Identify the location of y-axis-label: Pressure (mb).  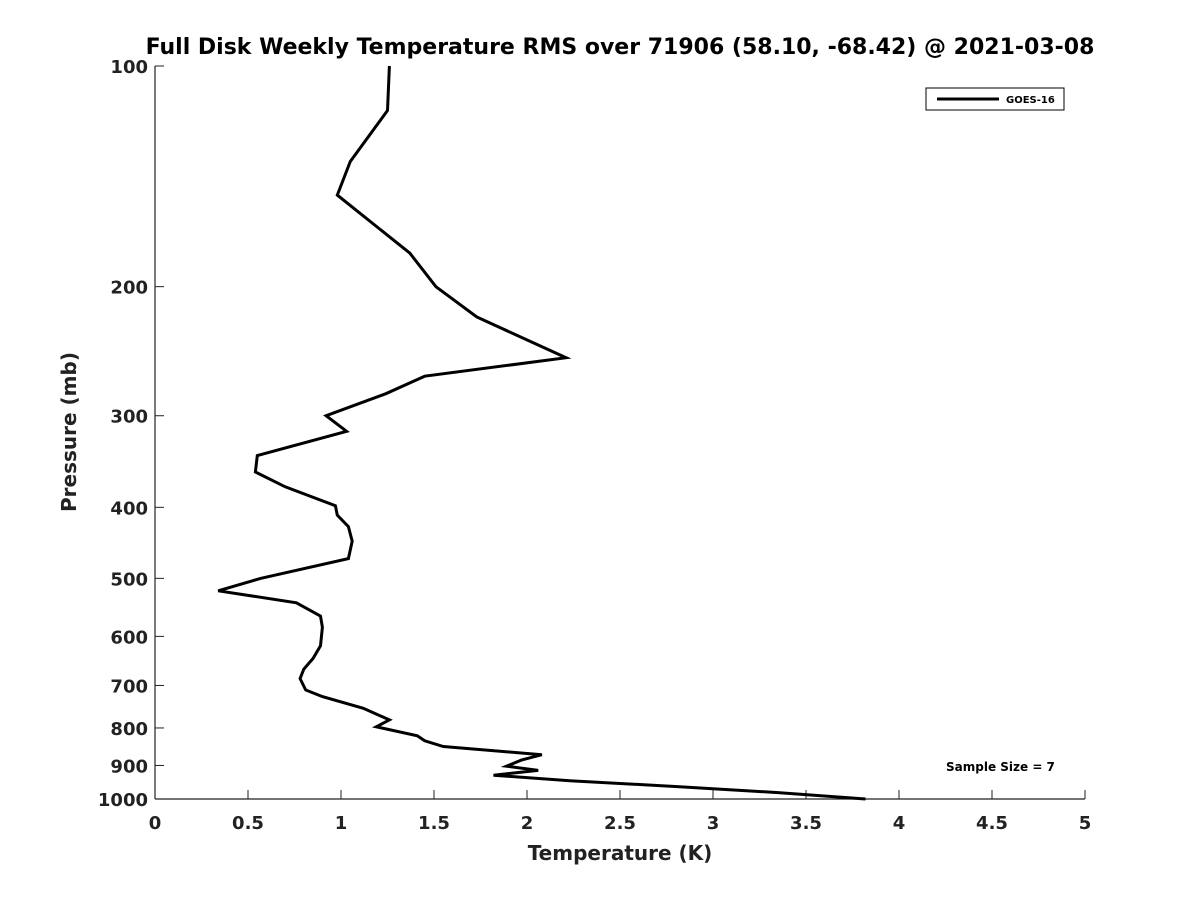
(69, 432).